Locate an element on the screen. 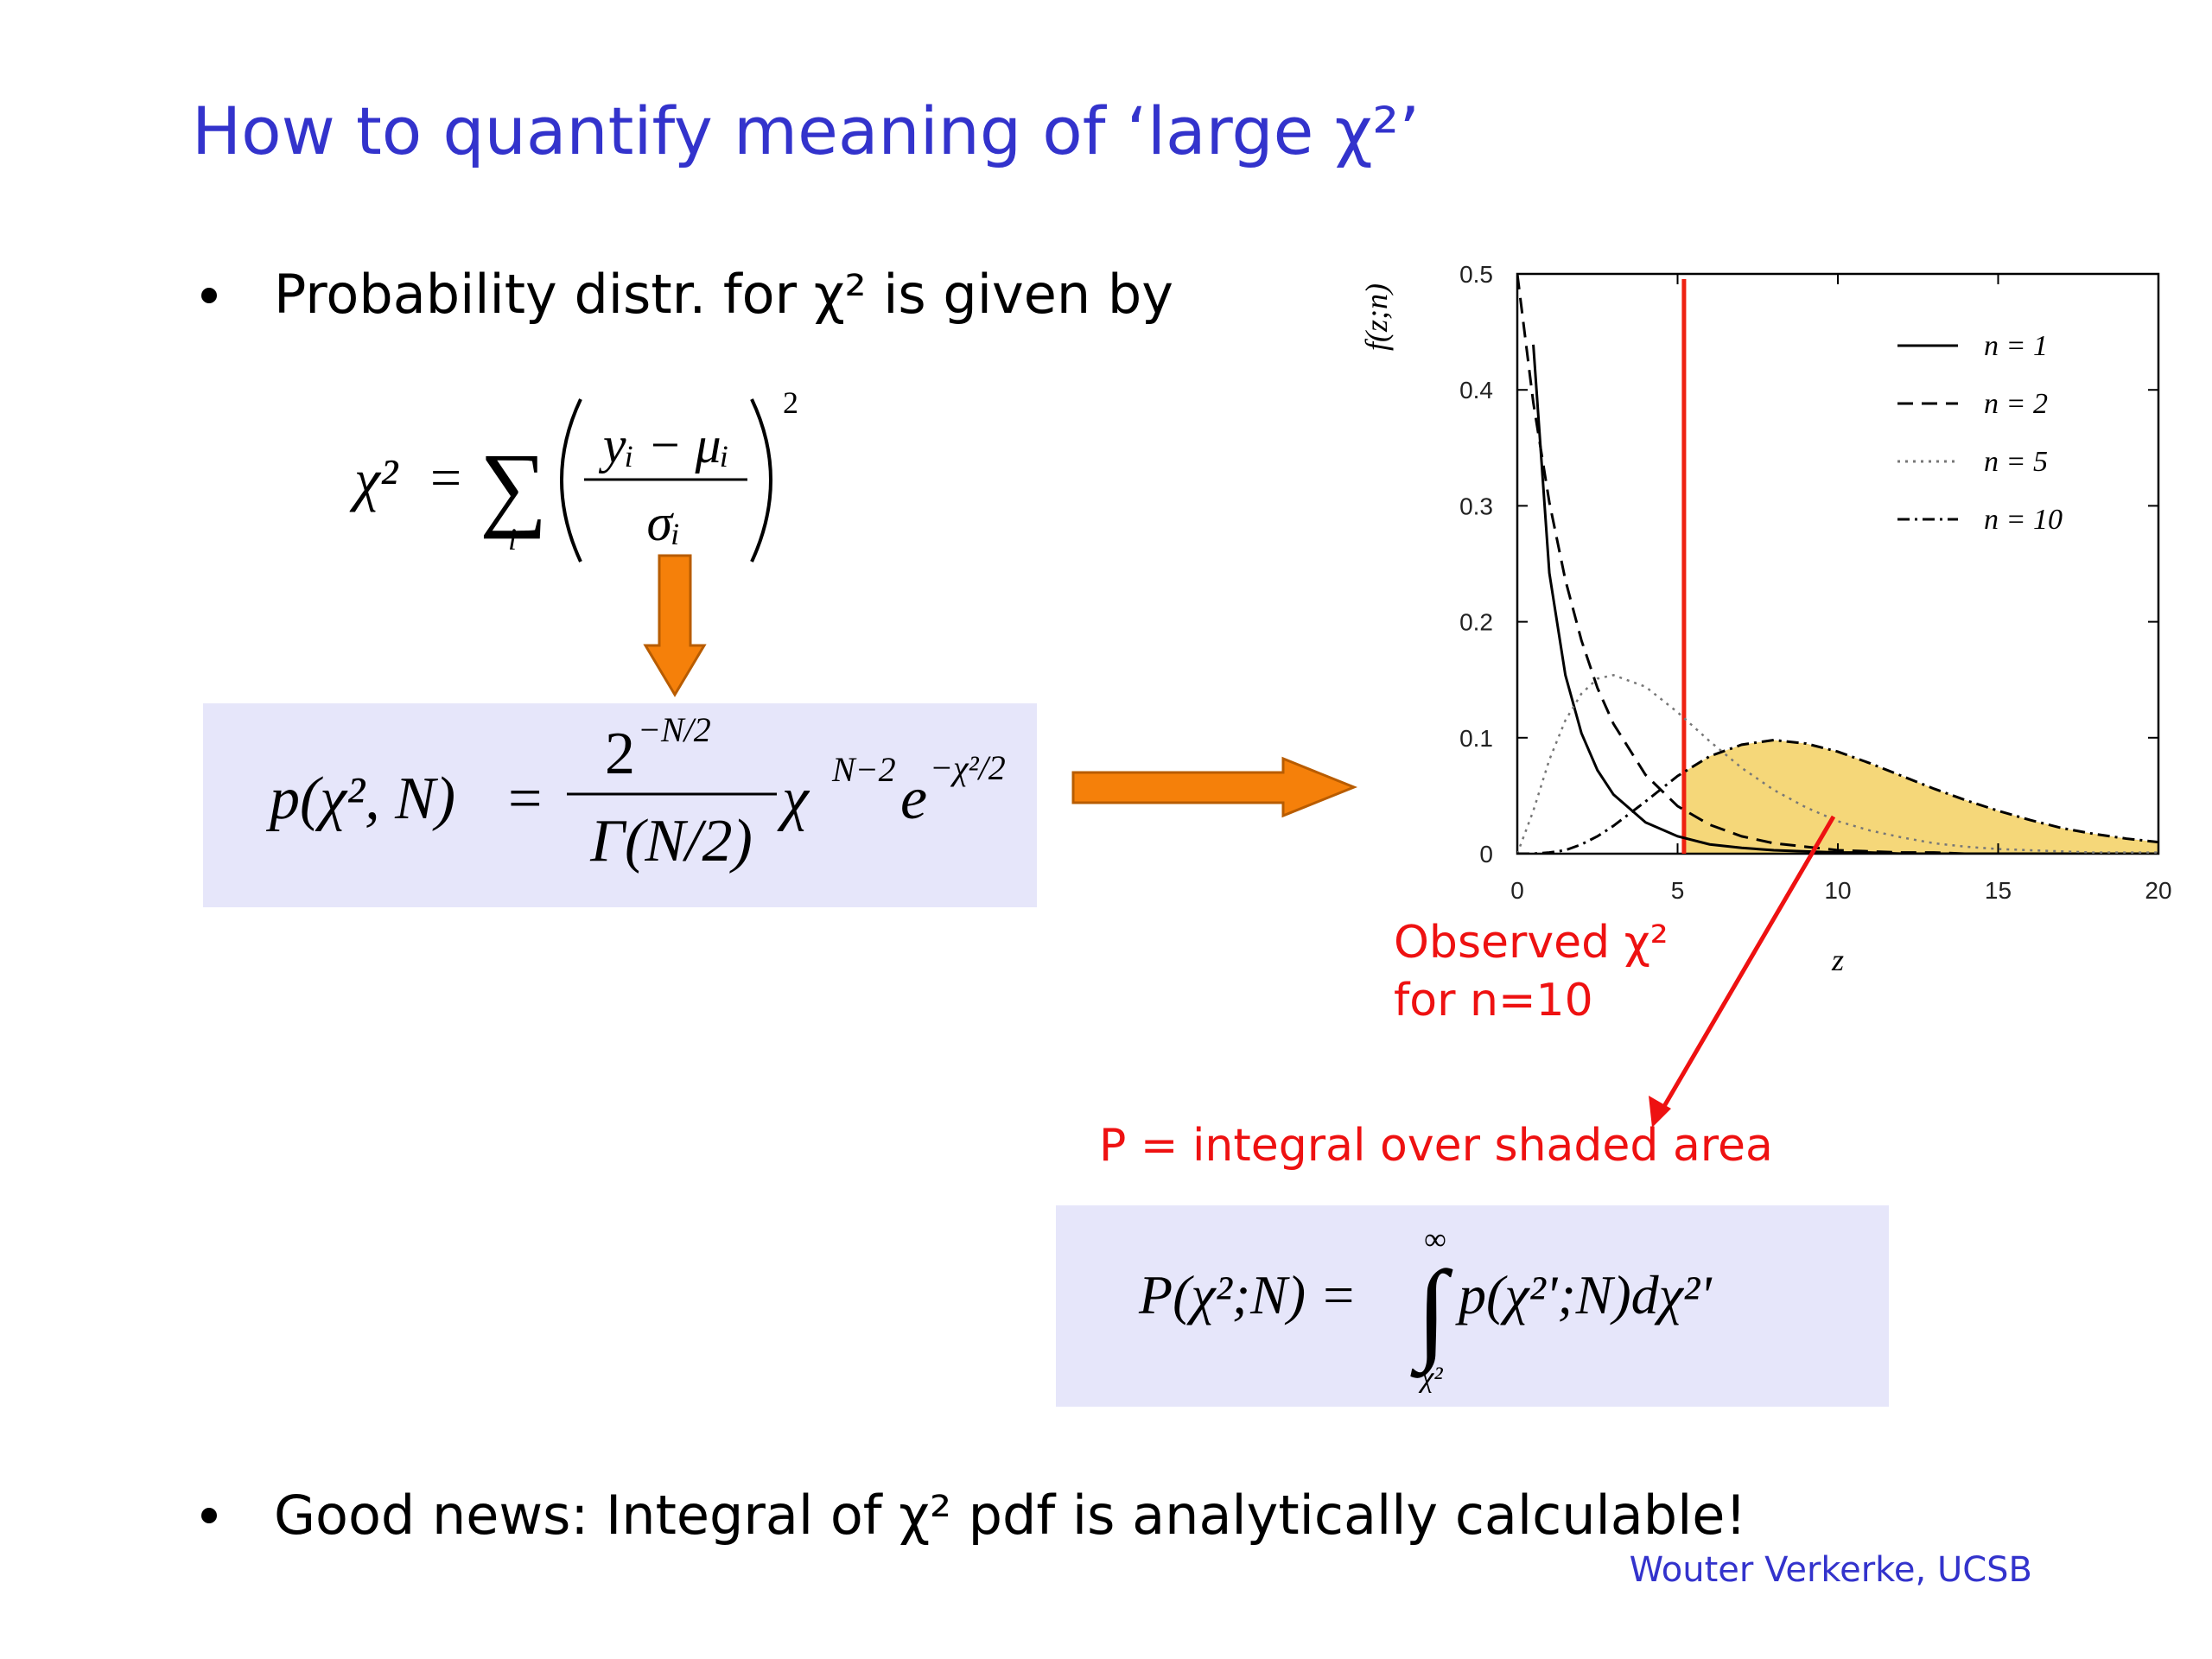 Image resolution: width=2212 pixels, height=1659 pixels. footer: Wouter Verkerke, UCSB is located at coordinates (1831, 1570).